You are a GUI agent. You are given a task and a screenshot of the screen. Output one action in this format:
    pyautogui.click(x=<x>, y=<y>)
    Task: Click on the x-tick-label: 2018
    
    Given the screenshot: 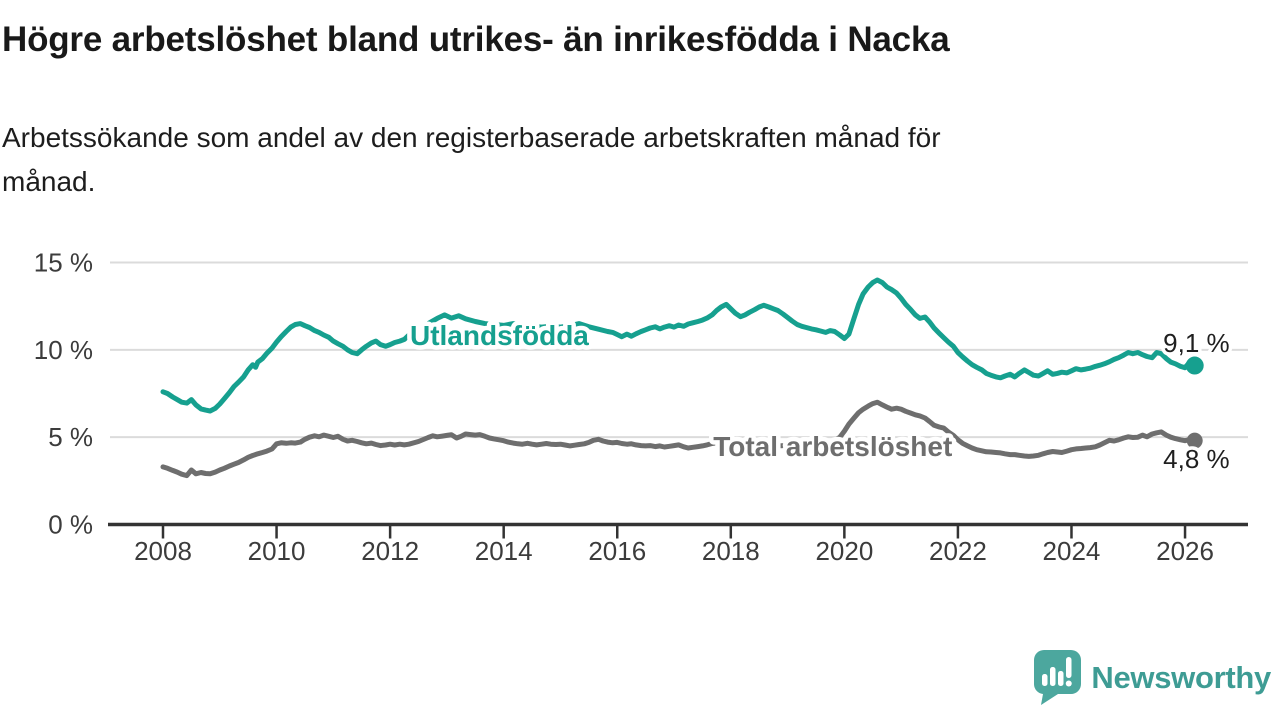 What is the action you would take?
    pyautogui.click(x=731, y=551)
    